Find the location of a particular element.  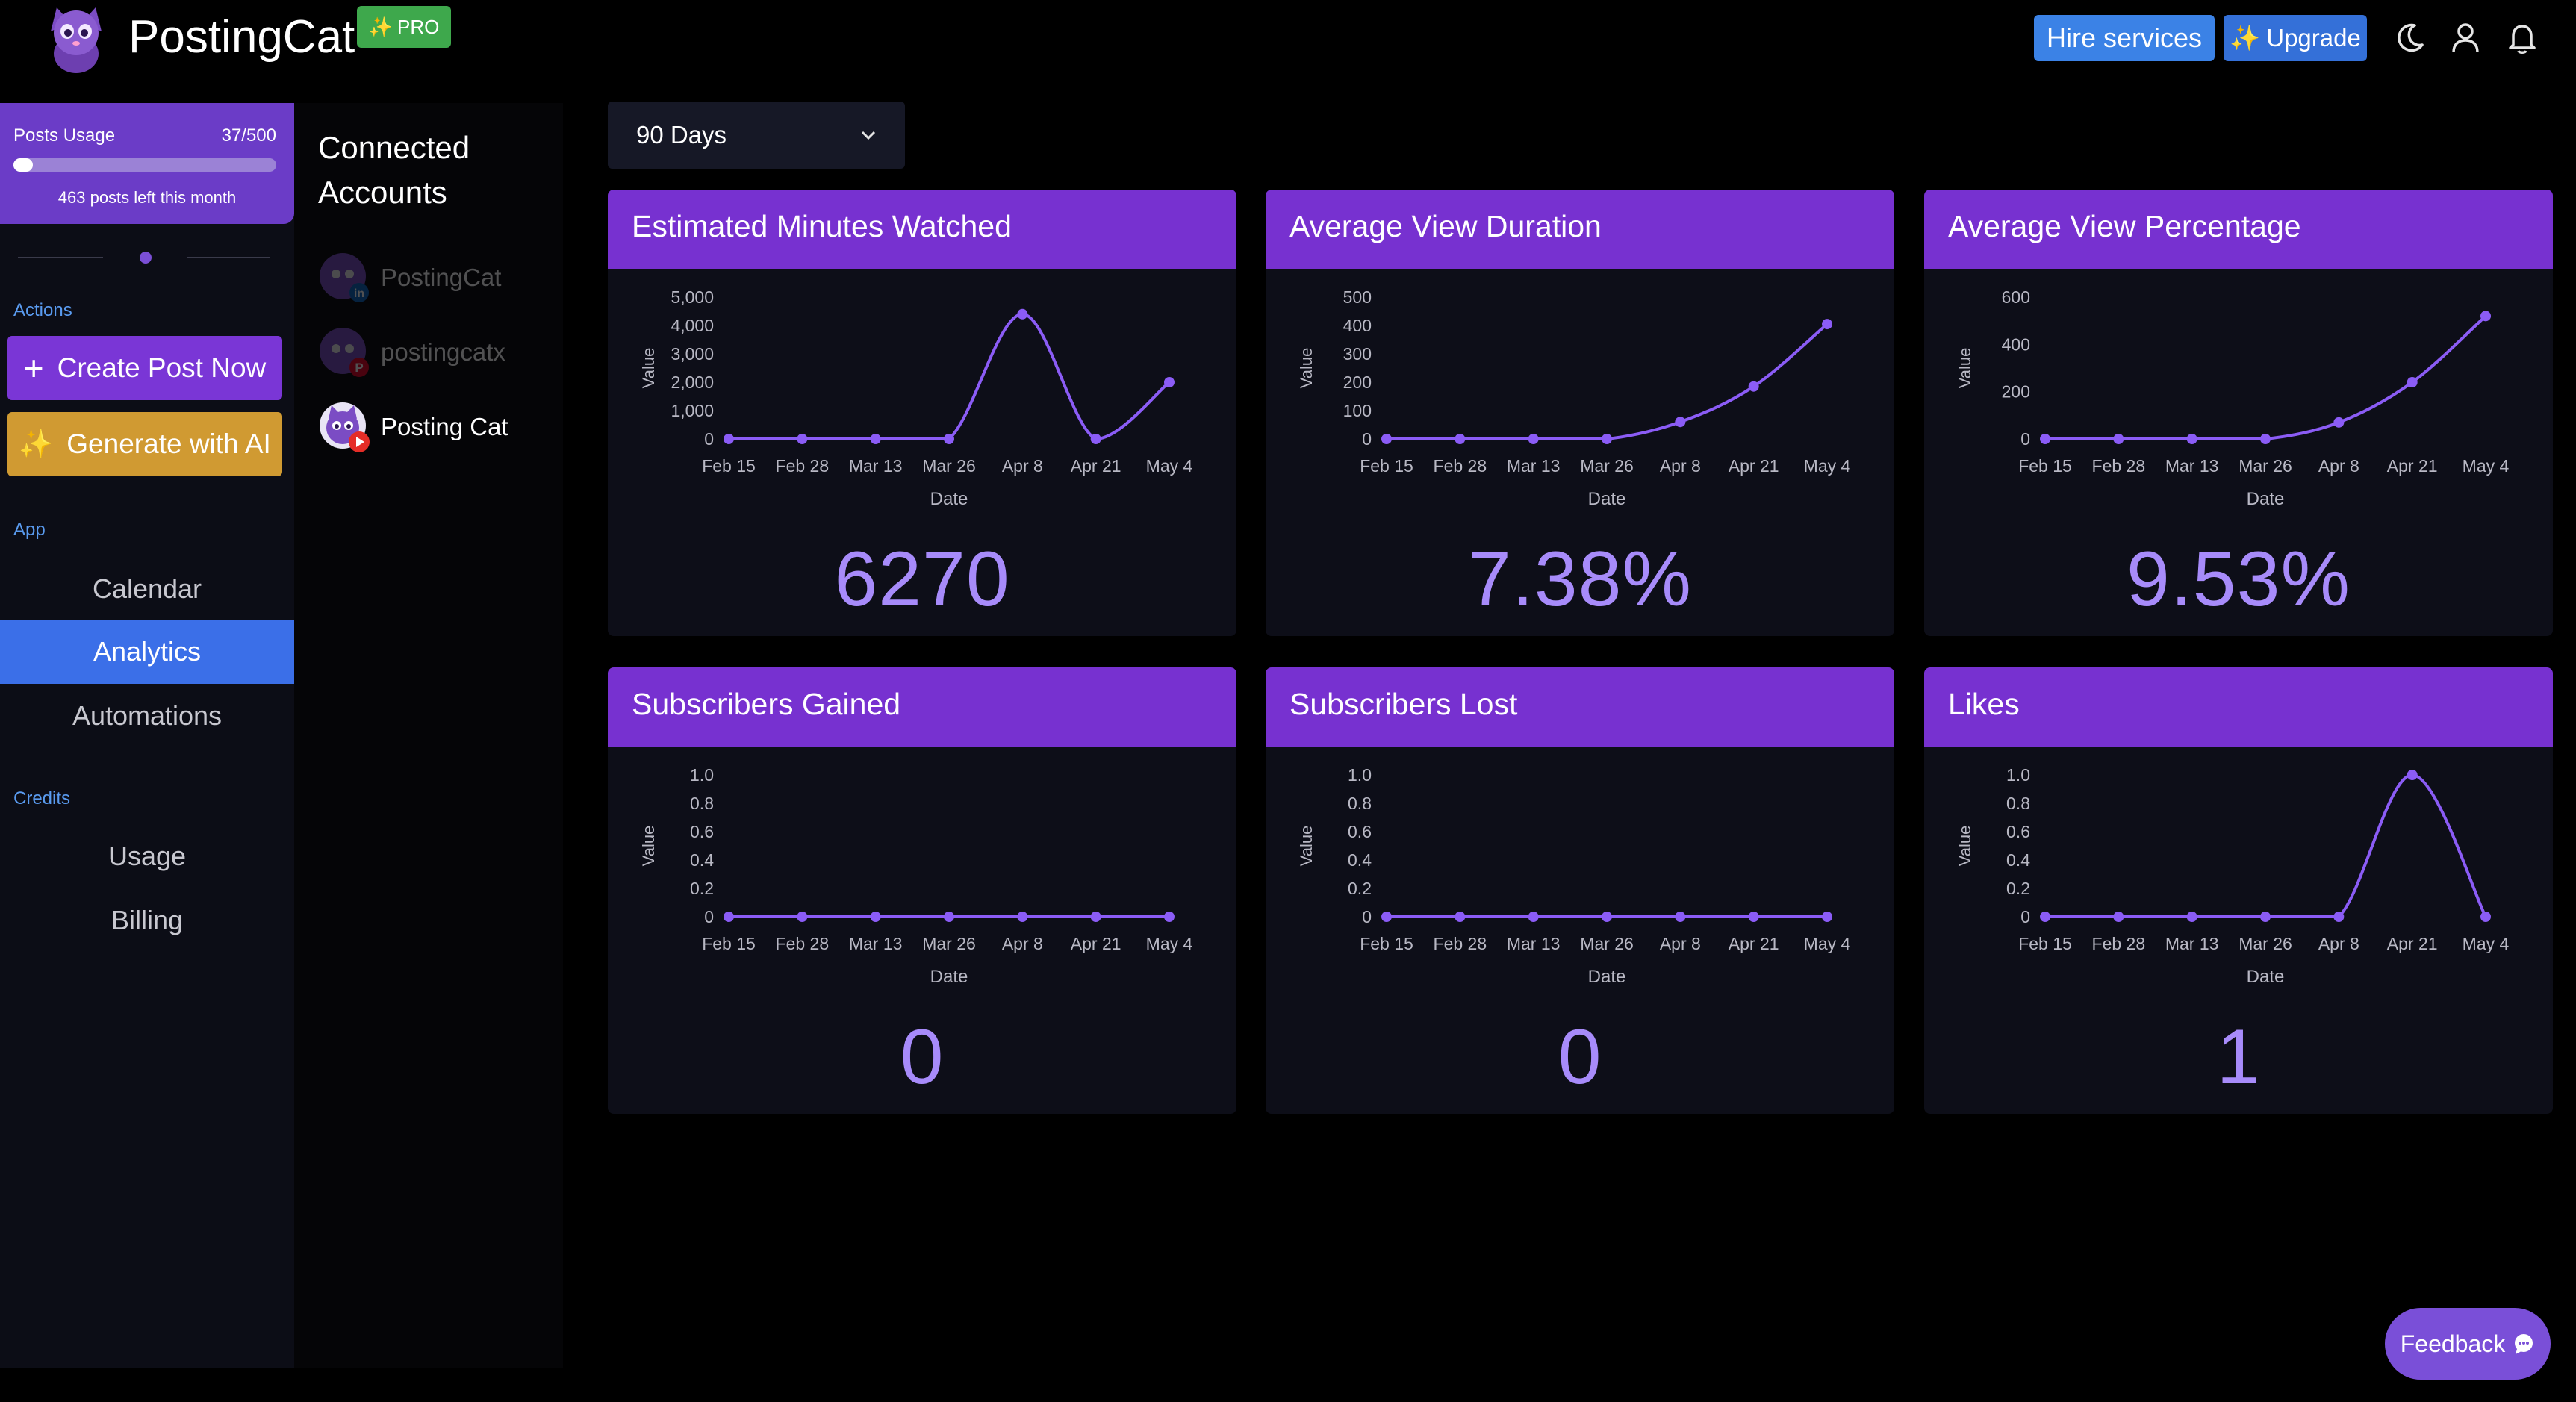

sidebar-item-billing: Billing is located at coordinates (147, 920).